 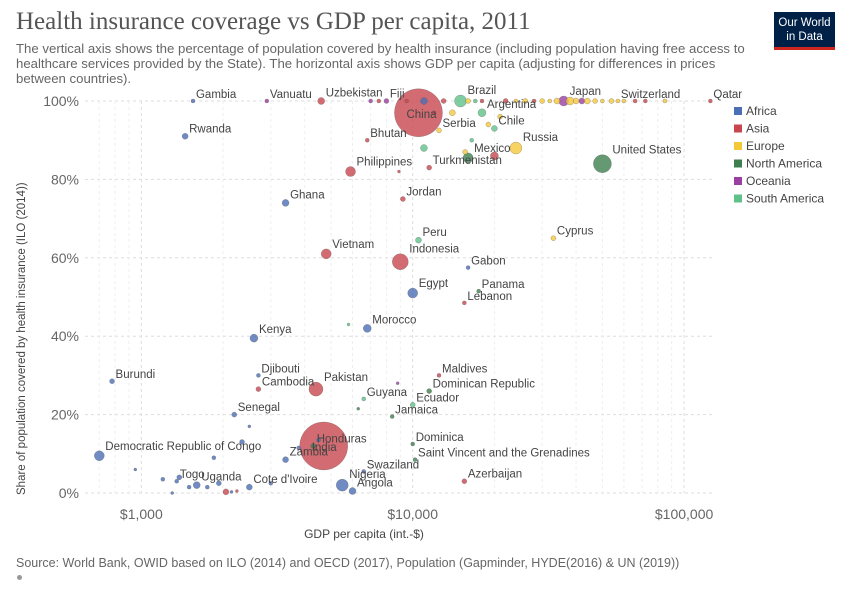 I want to click on owid-logo: Our World in Data, so click(x=804, y=31).